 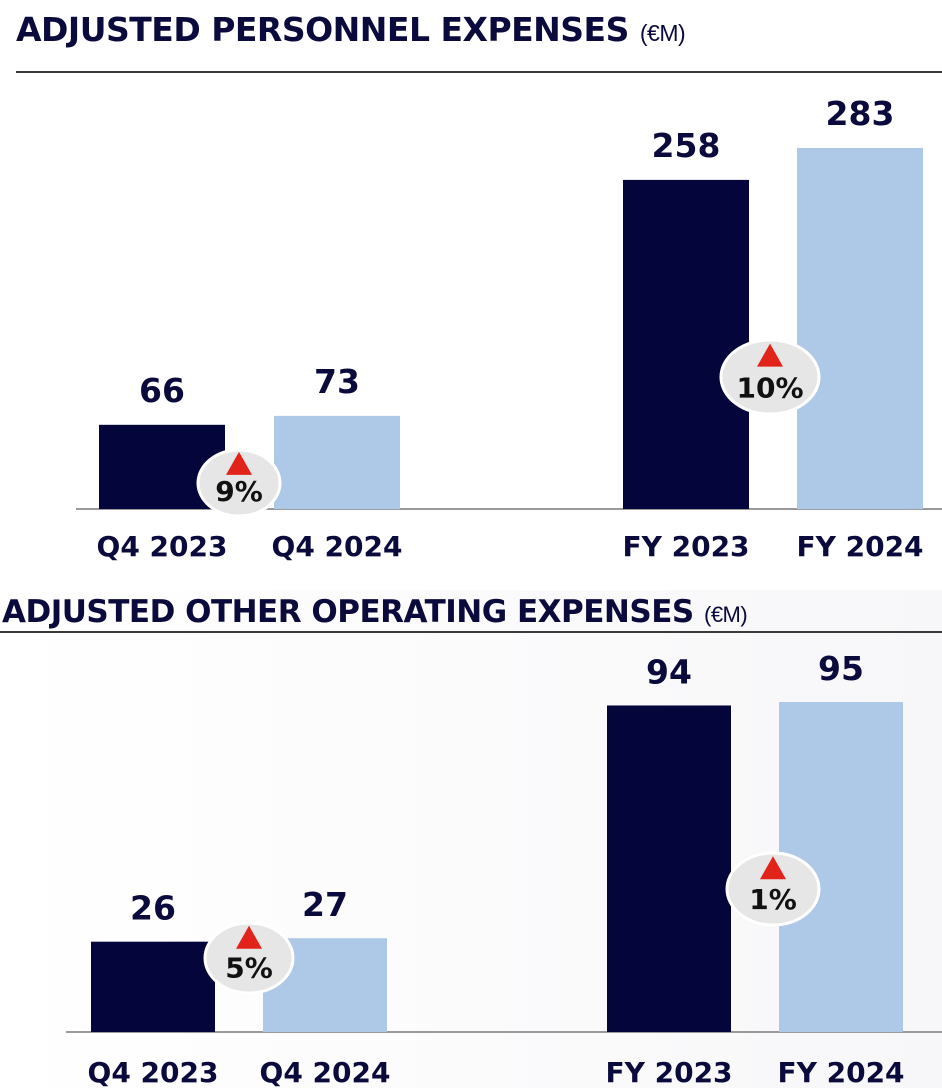 What do you see at coordinates (322, 29) in the screenshot?
I see `chart-title-text: ADJUSTED PERSONNEL EXPENSES` at bounding box center [322, 29].